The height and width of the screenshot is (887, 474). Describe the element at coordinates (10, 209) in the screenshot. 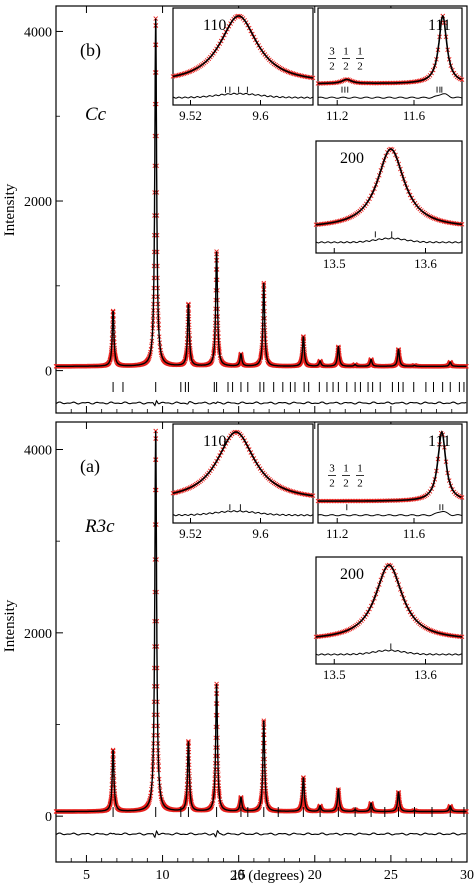

I see `y-axis-label-top: Intensity` at that location.